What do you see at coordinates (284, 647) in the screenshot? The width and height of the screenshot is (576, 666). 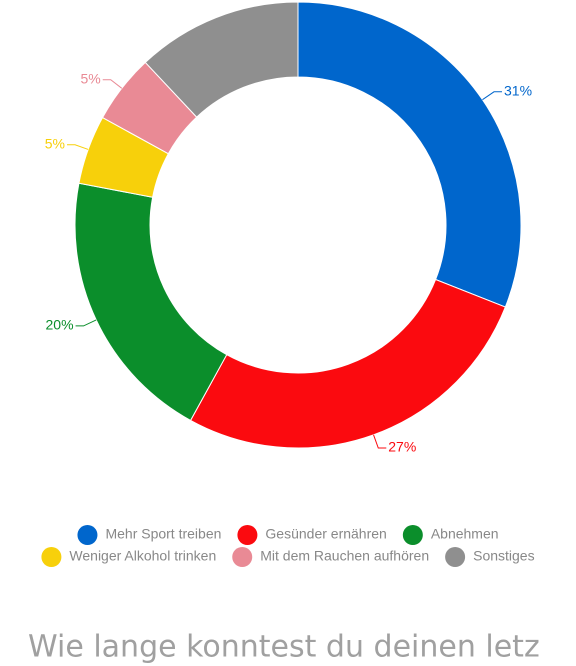 I see `question: Wie lange konntest du deinen letz` at bounding box center [284, 647].